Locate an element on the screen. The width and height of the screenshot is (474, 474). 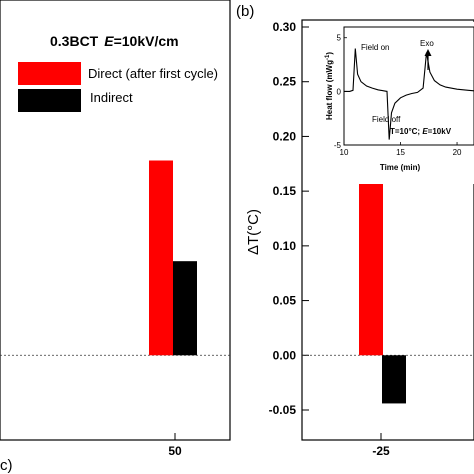
legend-swatch-indirect is located at coordinates (49, 100).